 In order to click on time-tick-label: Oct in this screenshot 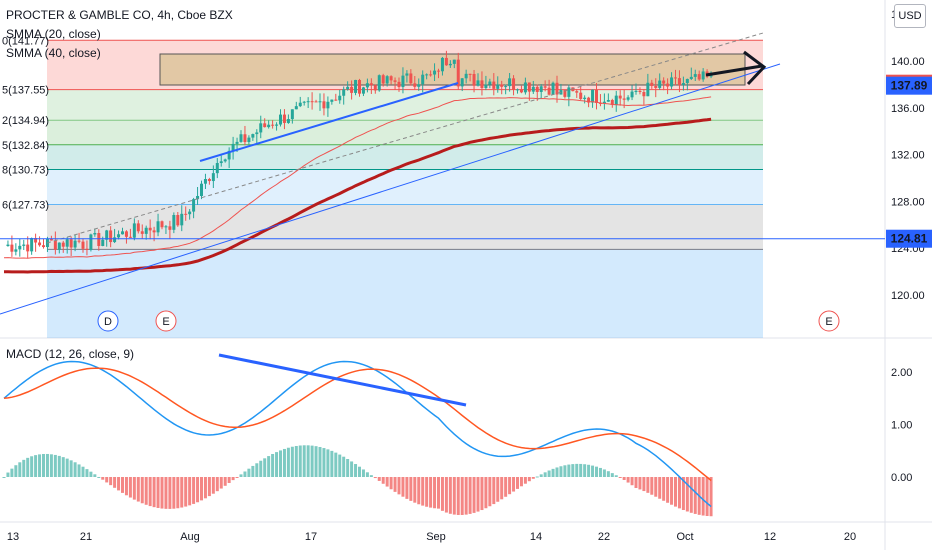, I will do `click(684, 537)`.